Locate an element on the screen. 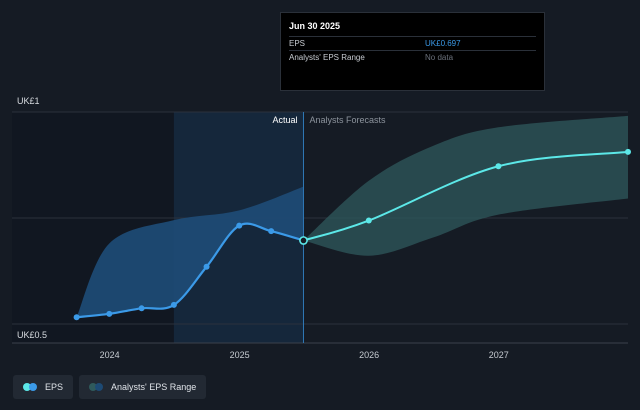 The image size is (640, 410). tooltip-date: Jun 30 2025 is located at coordinates (315, 26).